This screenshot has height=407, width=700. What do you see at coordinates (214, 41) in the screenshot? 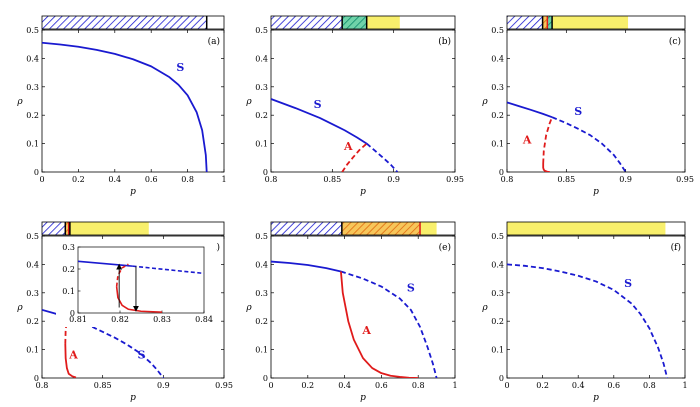
I see `panel-label: (a)` at bounding box center [214, 41].